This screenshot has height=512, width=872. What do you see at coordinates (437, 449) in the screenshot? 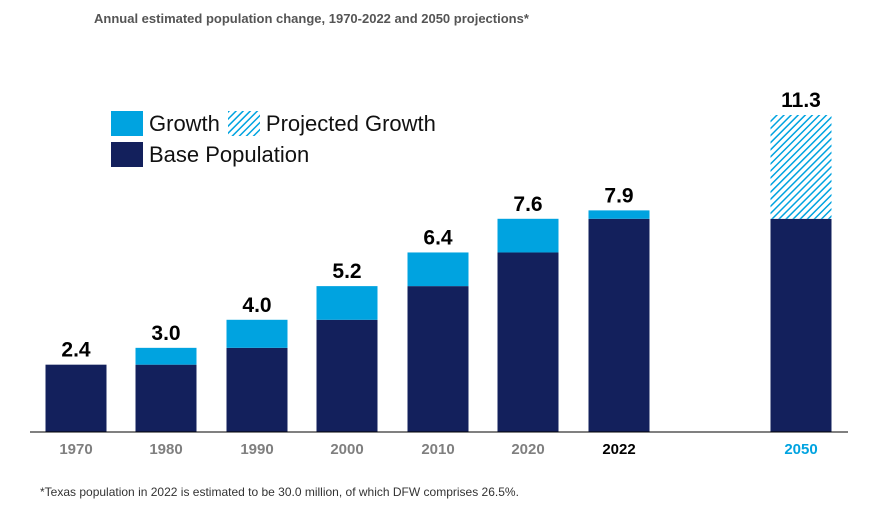
I see `x-tick-label-2010: 2010` at bounding box center [437, 449].